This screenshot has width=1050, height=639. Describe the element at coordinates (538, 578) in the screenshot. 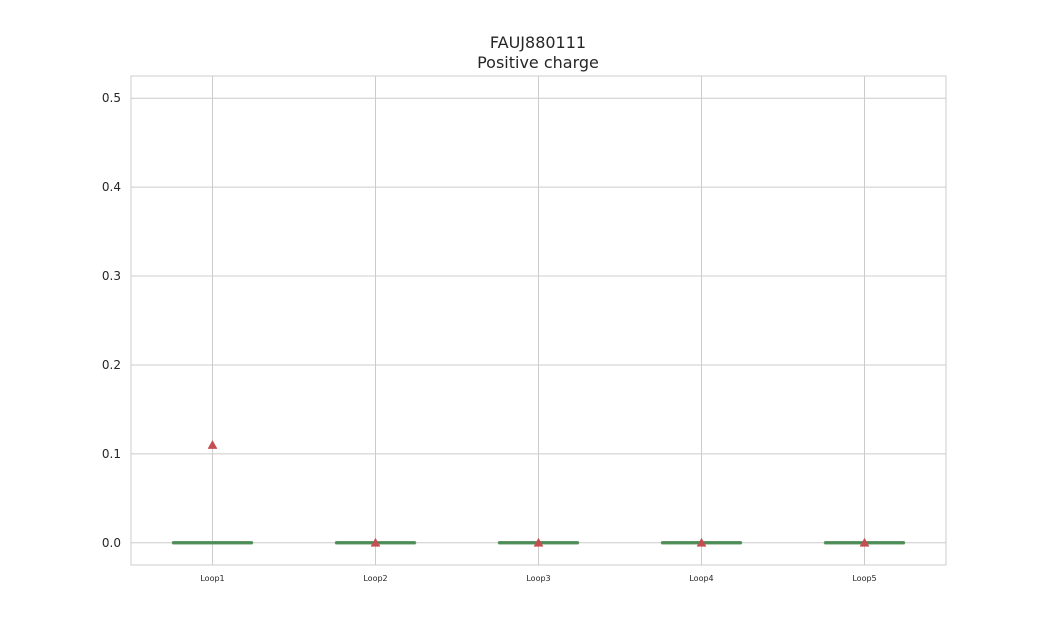

I see `x-tick-label: Loop3` at that location.